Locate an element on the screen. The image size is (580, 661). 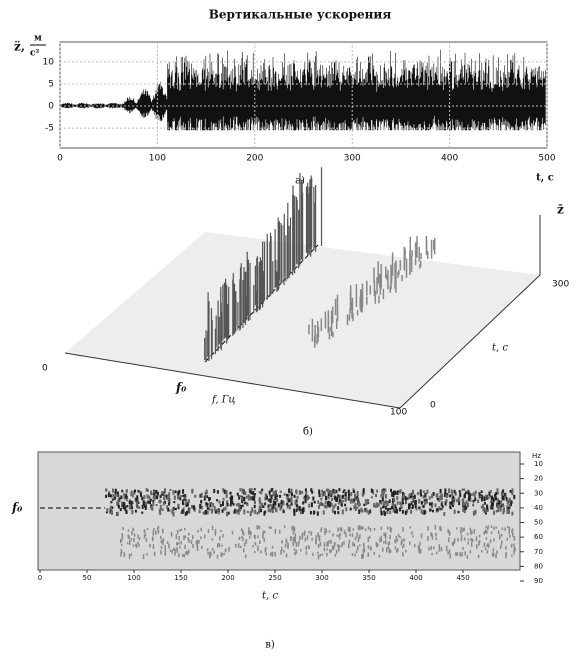
f0-label: f₀ is located at coordinates (17, 508).